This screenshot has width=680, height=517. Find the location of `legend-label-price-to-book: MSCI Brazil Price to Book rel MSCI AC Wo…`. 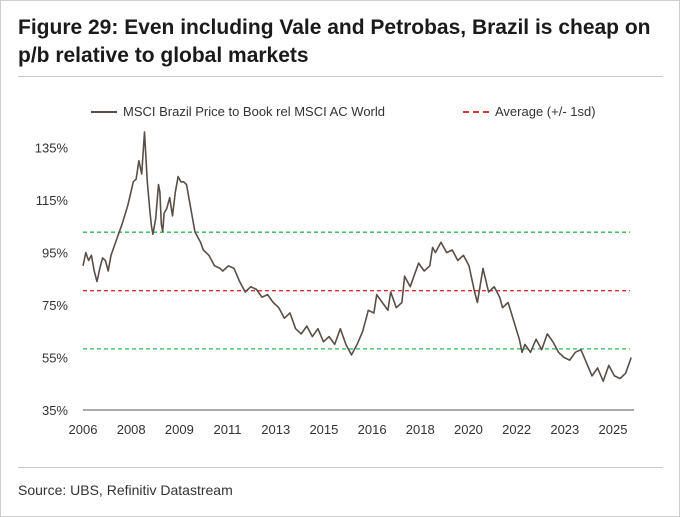

legend-label-price-to-book: MSCI Brazil Price to Book rel MSCI AC Wo… is located at coordinates (254, 111).